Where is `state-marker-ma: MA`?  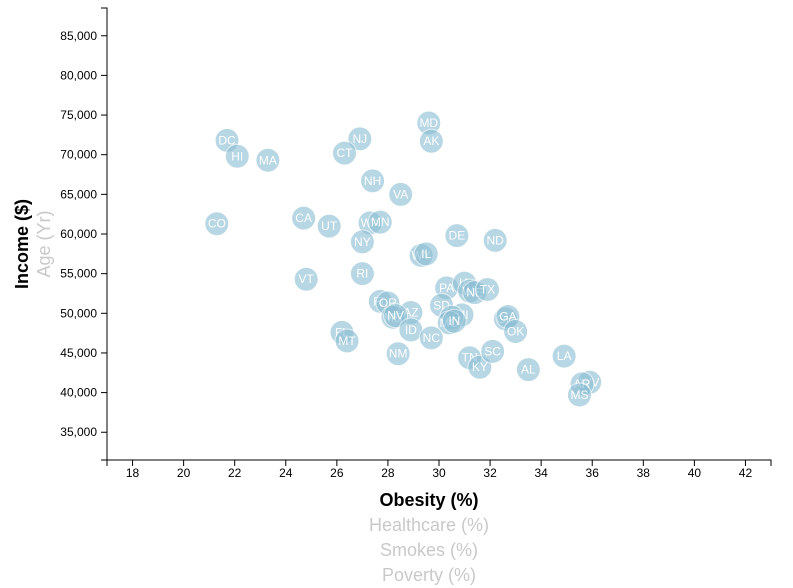 state-marker-ma: MA is located at coordinates (268, 160).